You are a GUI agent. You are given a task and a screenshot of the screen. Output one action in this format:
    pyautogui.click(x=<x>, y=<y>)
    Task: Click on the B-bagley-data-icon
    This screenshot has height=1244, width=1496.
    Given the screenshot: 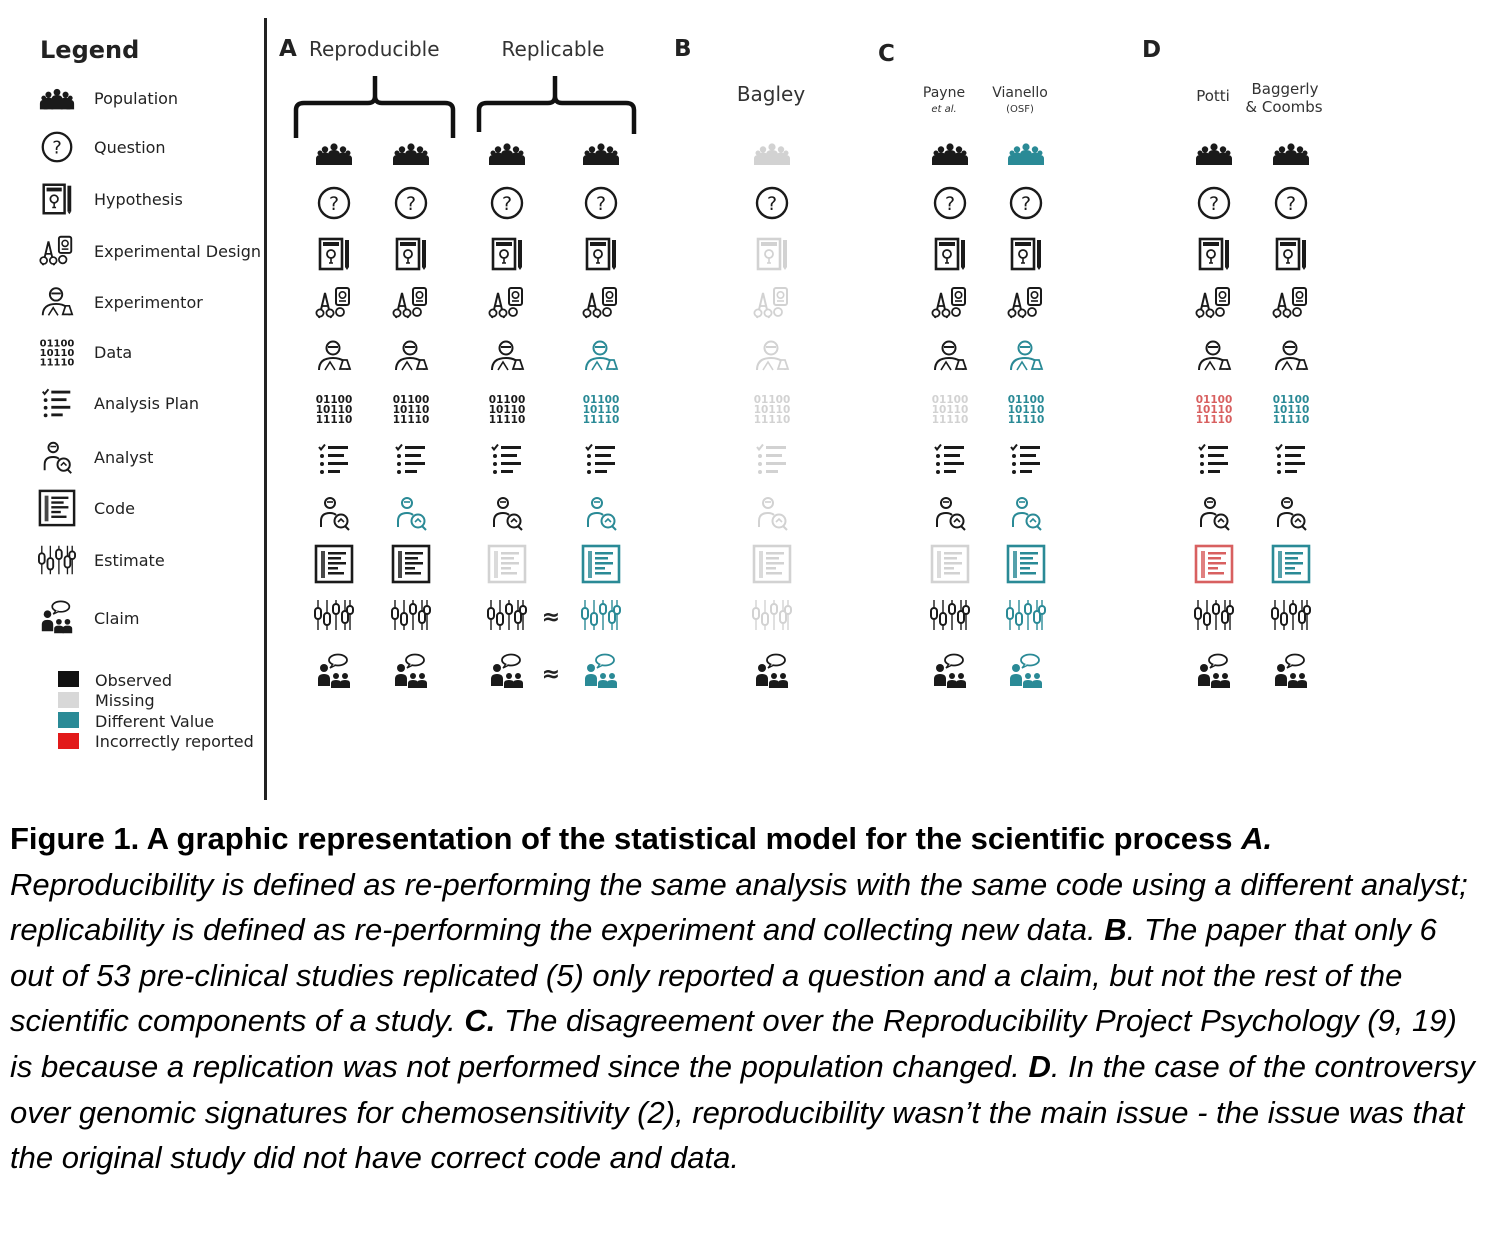 What is the action you would take?
    pyautogui.click(x=772, y=410)
    